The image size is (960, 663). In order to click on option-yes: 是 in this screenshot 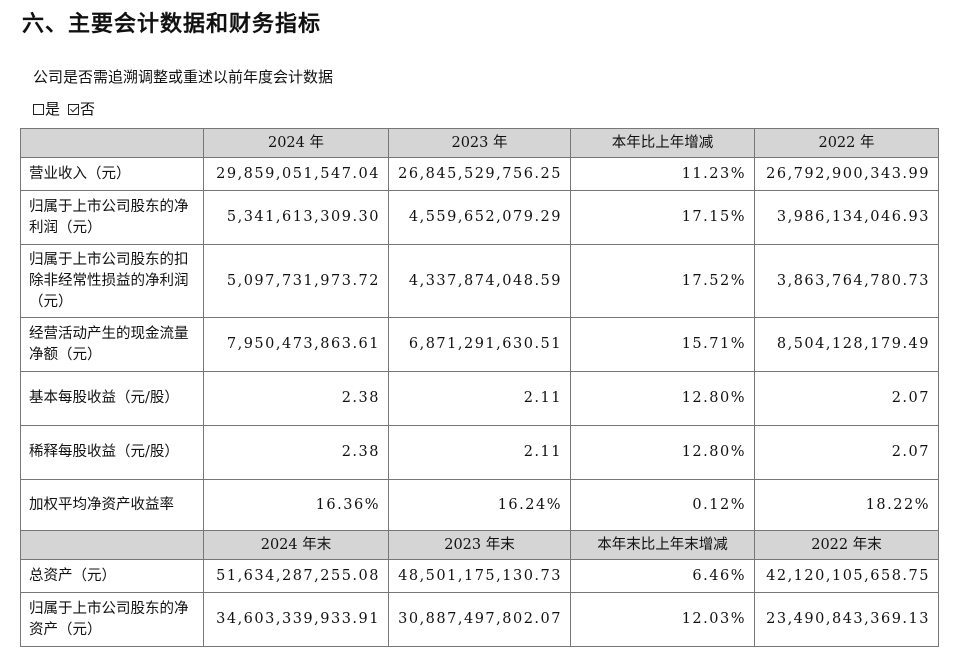, I will do `click(46, 109)`.